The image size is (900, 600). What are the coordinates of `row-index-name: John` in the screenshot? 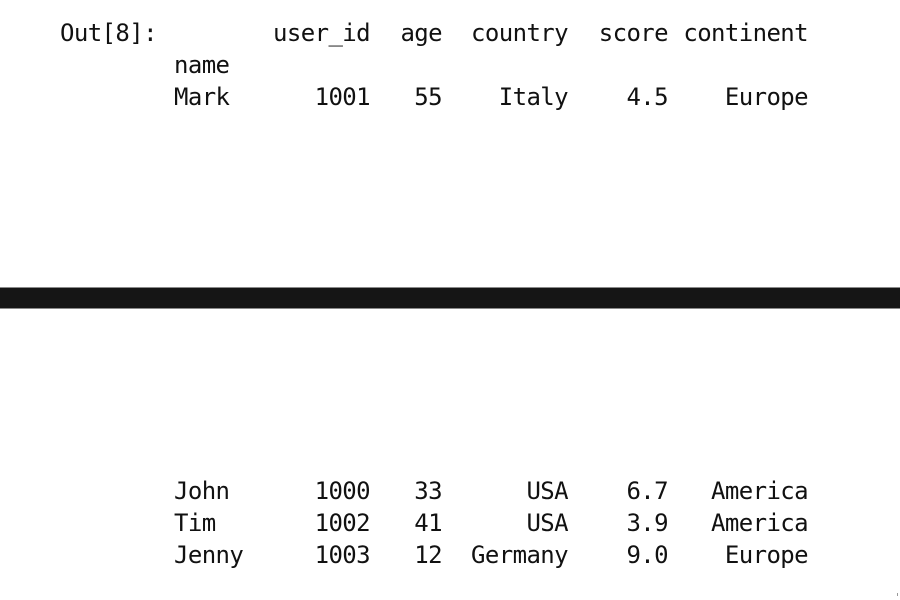 It's located at (202, 491).